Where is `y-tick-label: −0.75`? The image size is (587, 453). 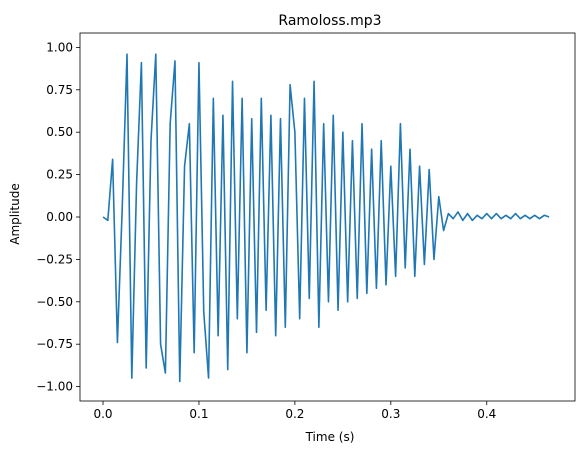 y-tick-label: −0.75 is located at coordinates (54, 344).